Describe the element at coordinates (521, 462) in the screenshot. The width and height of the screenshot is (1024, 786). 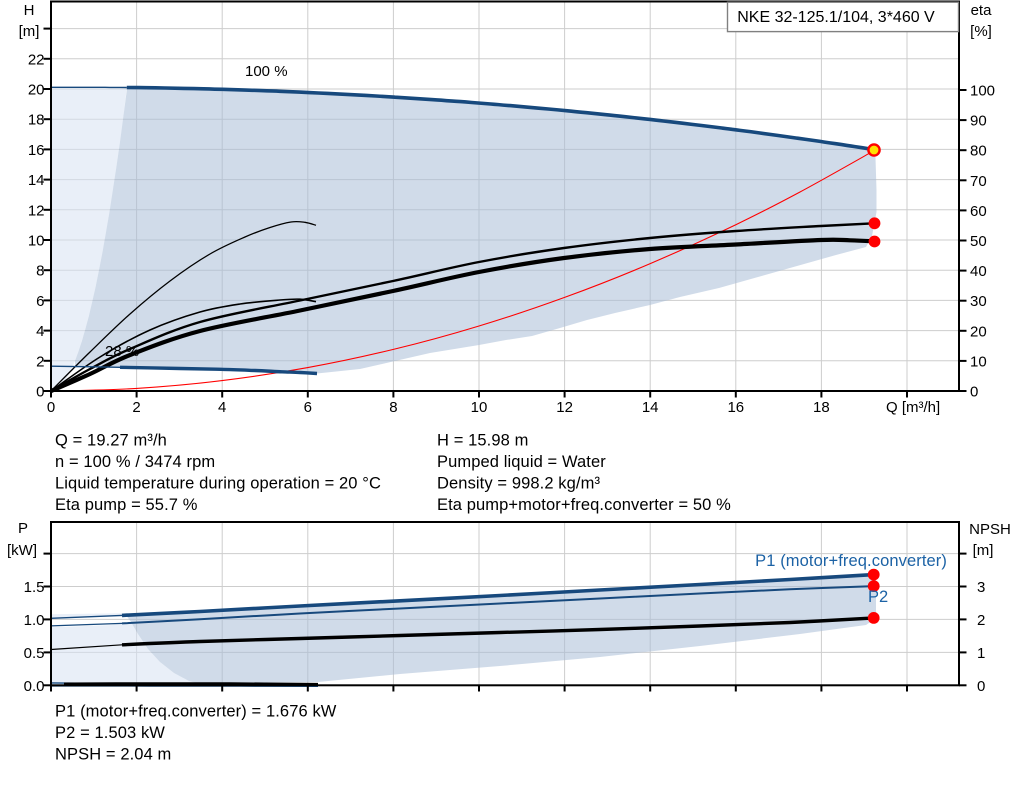
I see `svg-text: Pumped liquid = Water` at that location.